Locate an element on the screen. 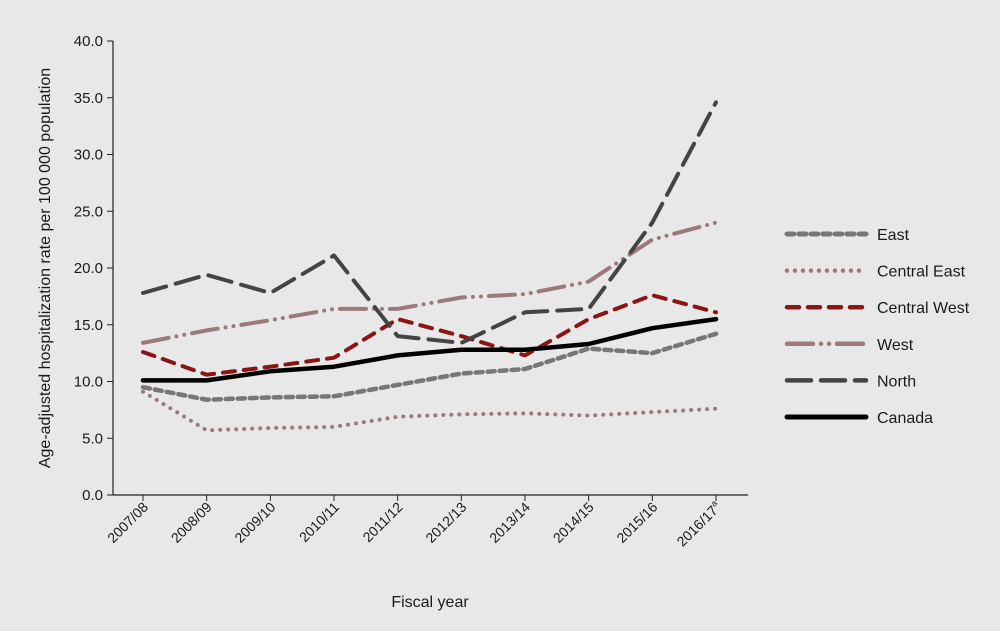 The width and height of the screenshot is (1000, 631). x-tick-label: 2007/08 is located at coordinates (127, 522).